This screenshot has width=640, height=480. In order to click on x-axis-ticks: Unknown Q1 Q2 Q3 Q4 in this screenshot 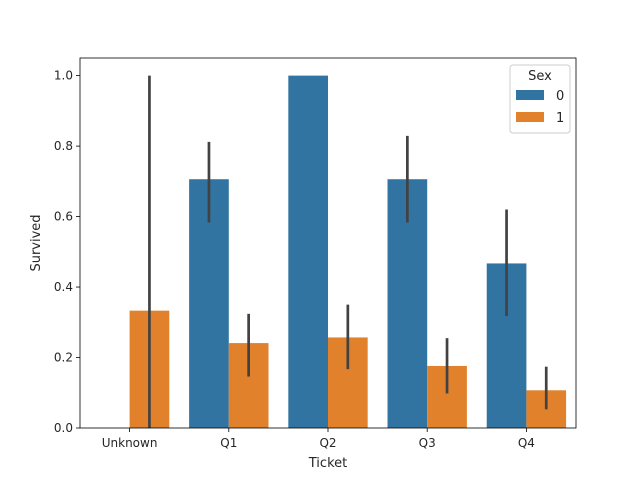, I will do `click(318, 439)`.